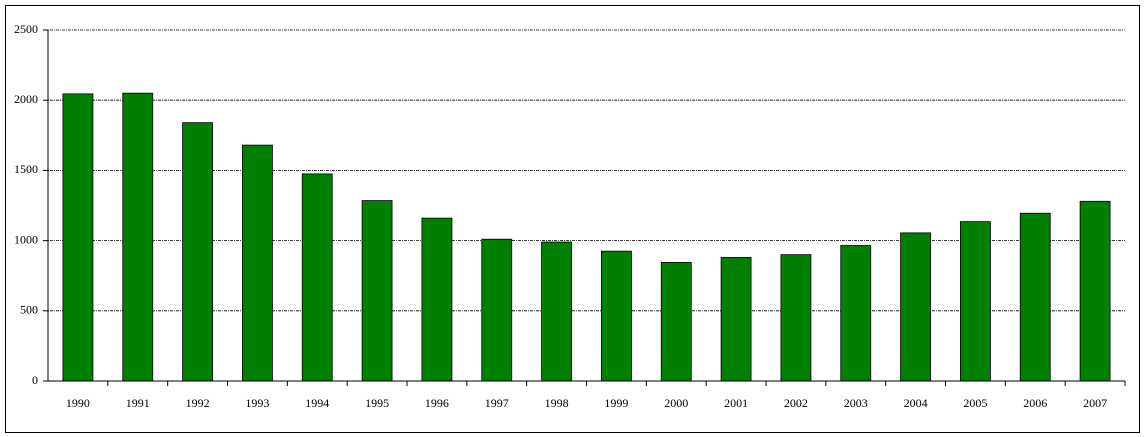  I want to click on x-tick-label: 2001, so click(736, 403).